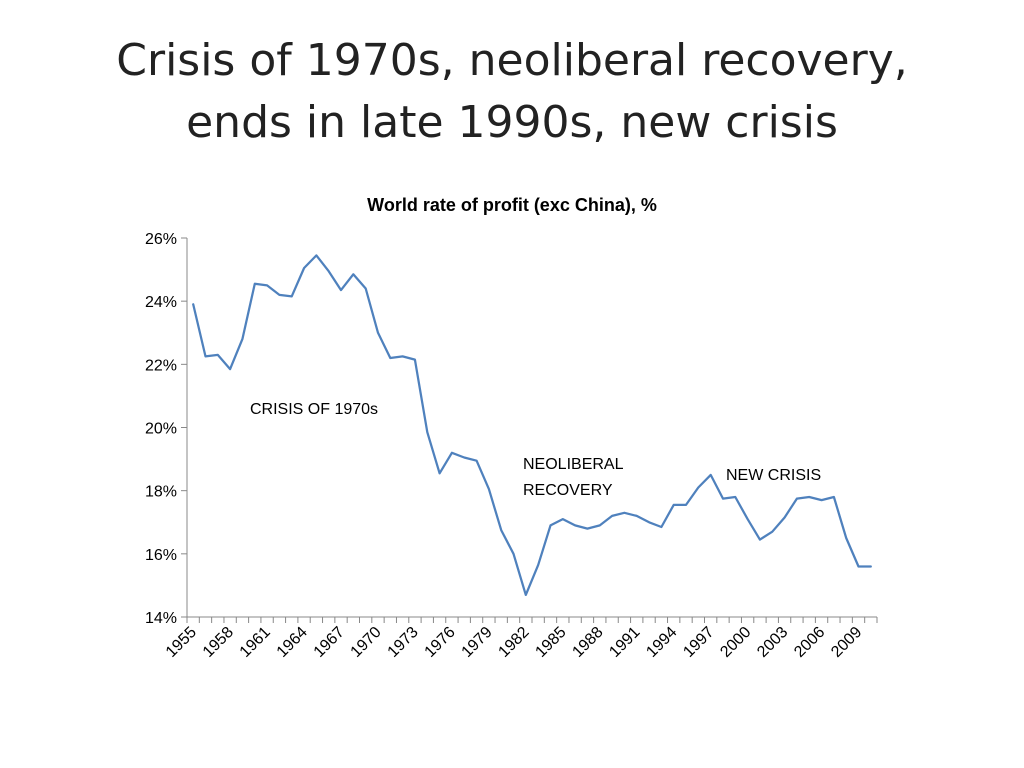 This screenshot has width=1024, height=768. Describe the element at coordinates (735, 642) in the screenshot. I see `x-tick-label: 2000` at that location.